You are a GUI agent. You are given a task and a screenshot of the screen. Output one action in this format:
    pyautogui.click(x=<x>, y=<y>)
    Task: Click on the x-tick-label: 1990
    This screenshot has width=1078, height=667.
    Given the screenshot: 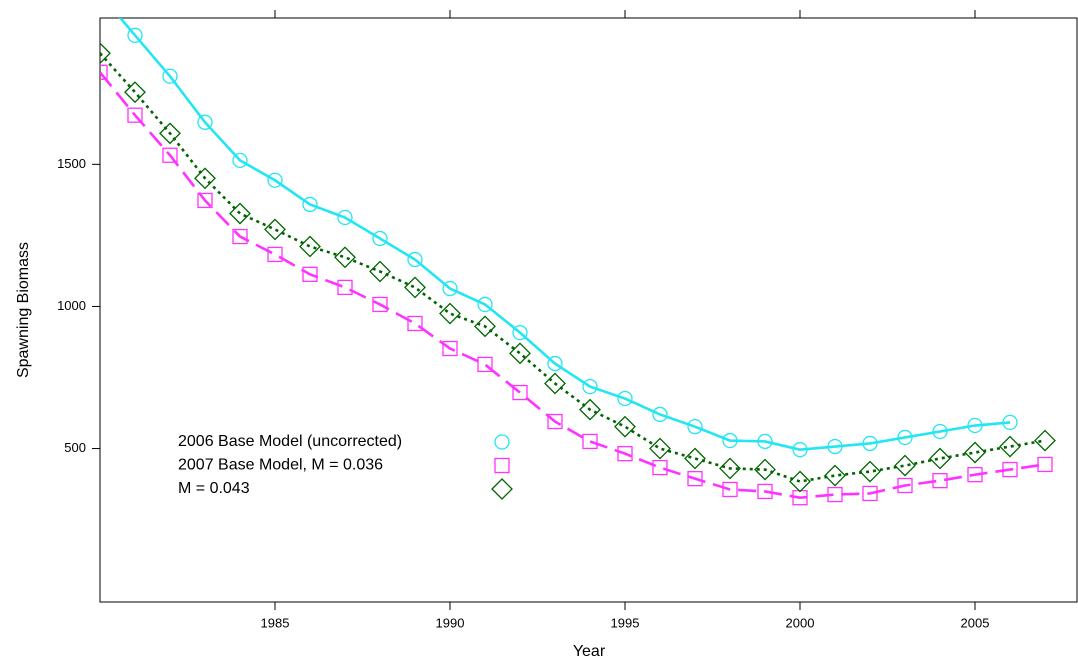 What is the action you would take?
    pyautogui.click(x=450, y=622)
    